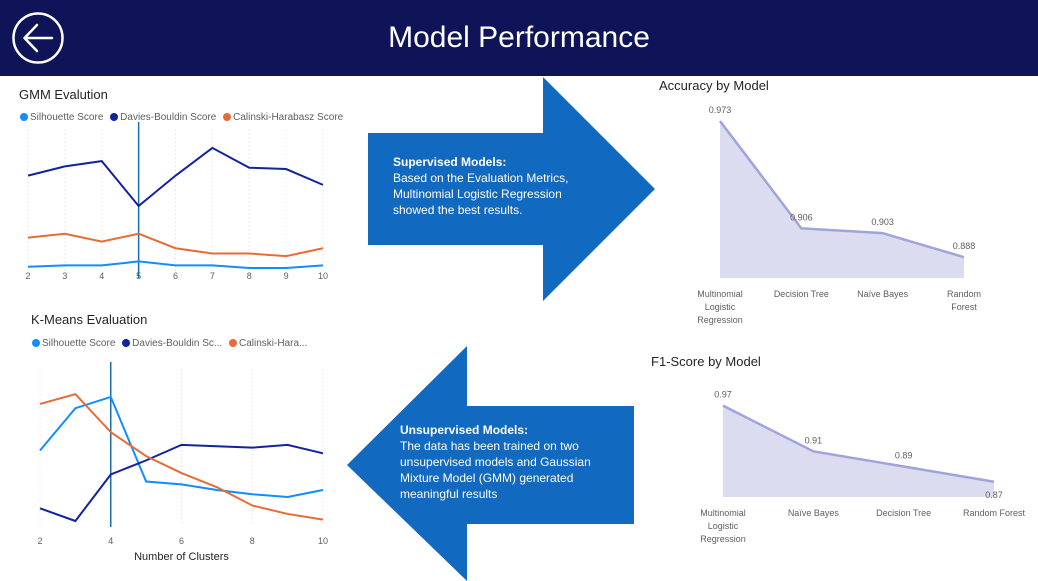  Describe the element at coordinates (964, 246) in the screenshot. I see `data-label: 0.888` at that location.